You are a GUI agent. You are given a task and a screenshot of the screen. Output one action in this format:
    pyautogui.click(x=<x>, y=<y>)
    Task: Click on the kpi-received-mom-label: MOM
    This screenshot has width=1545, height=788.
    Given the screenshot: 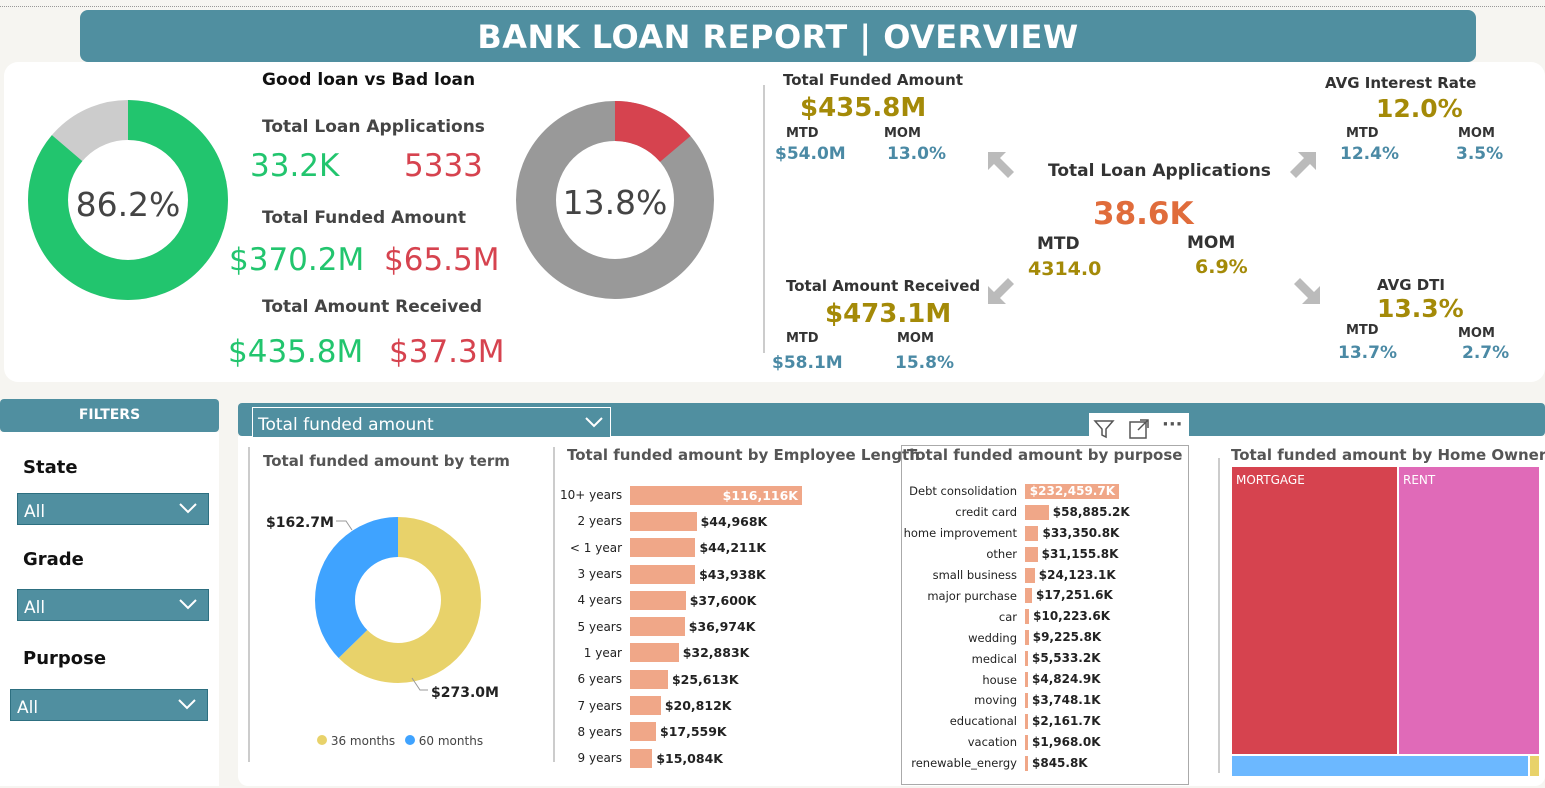 What is the action you would take?
    pyautogui.click(x=915, y=338)
    